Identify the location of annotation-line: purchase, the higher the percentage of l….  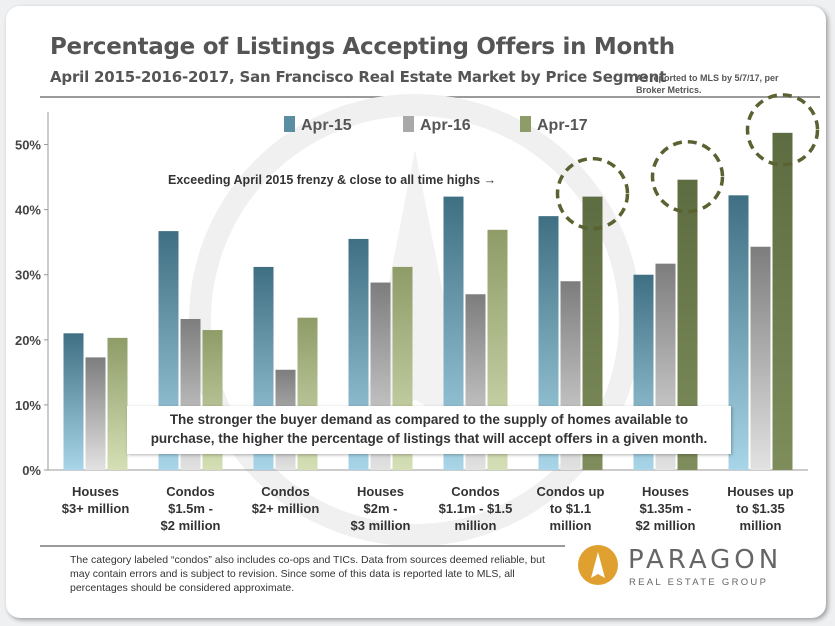
(429, 438).